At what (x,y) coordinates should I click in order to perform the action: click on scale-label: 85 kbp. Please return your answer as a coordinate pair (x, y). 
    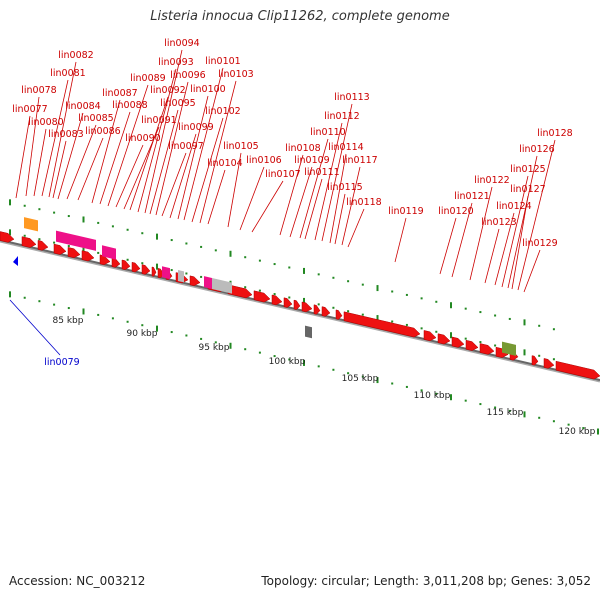
    Looking at the image, I should click on (68, 321).